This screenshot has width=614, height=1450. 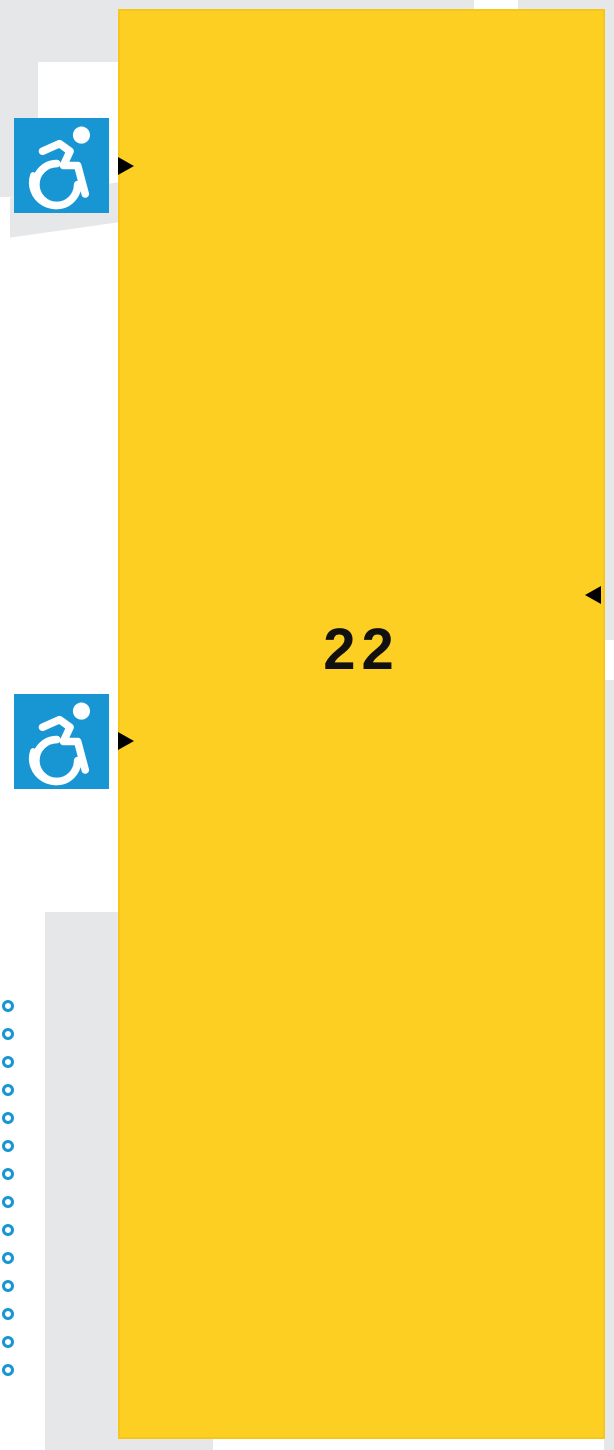 What do you see at coordinates (59, 31) in the screenshot?
I see `top-left-gray-area` at bounding box center [59, 31].